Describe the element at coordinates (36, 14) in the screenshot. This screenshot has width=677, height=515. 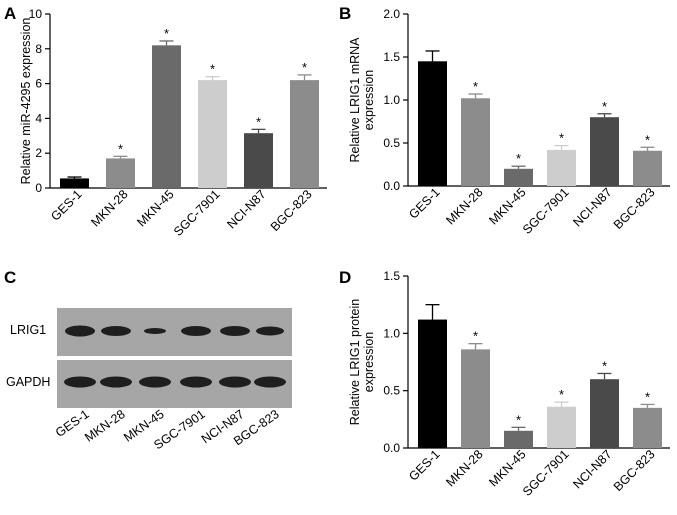
I see `y-tick-label: 10` at that location.